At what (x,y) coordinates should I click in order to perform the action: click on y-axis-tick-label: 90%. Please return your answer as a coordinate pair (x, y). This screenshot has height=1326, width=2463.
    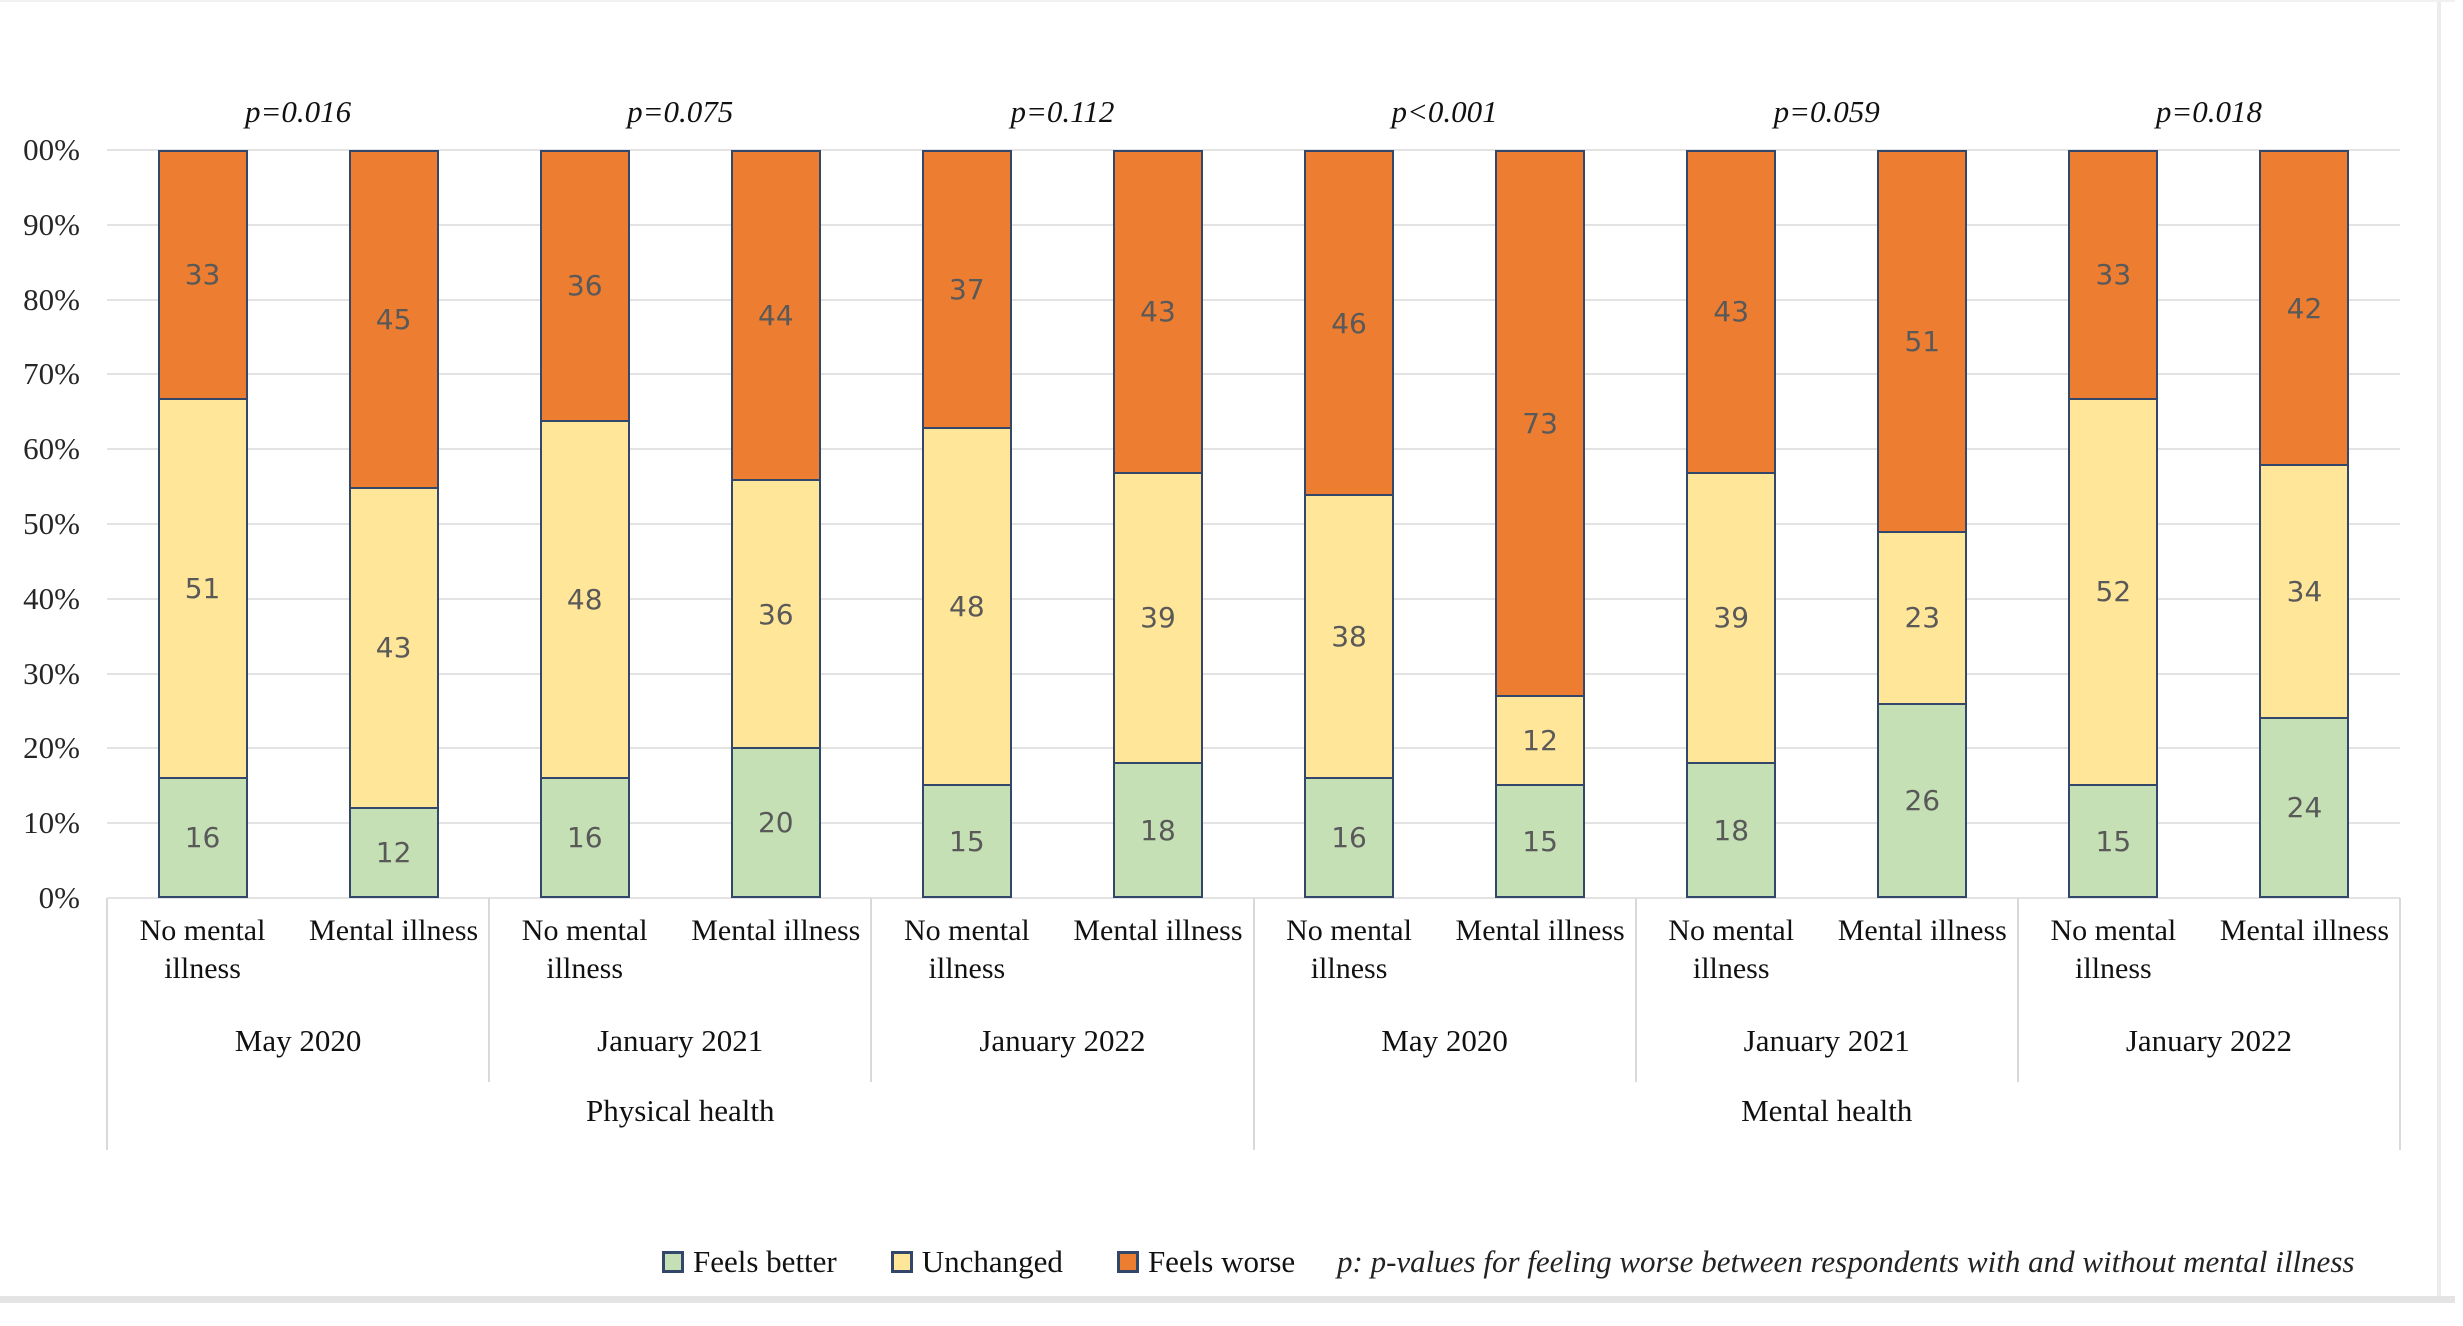
    Looking at the image, I should click on (51, 224).